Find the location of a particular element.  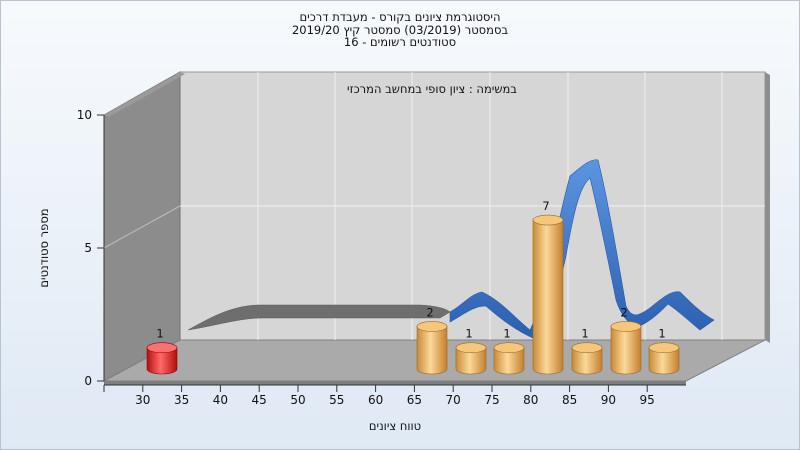

x-tick-label: 55 is located at coordinates (336, 400).